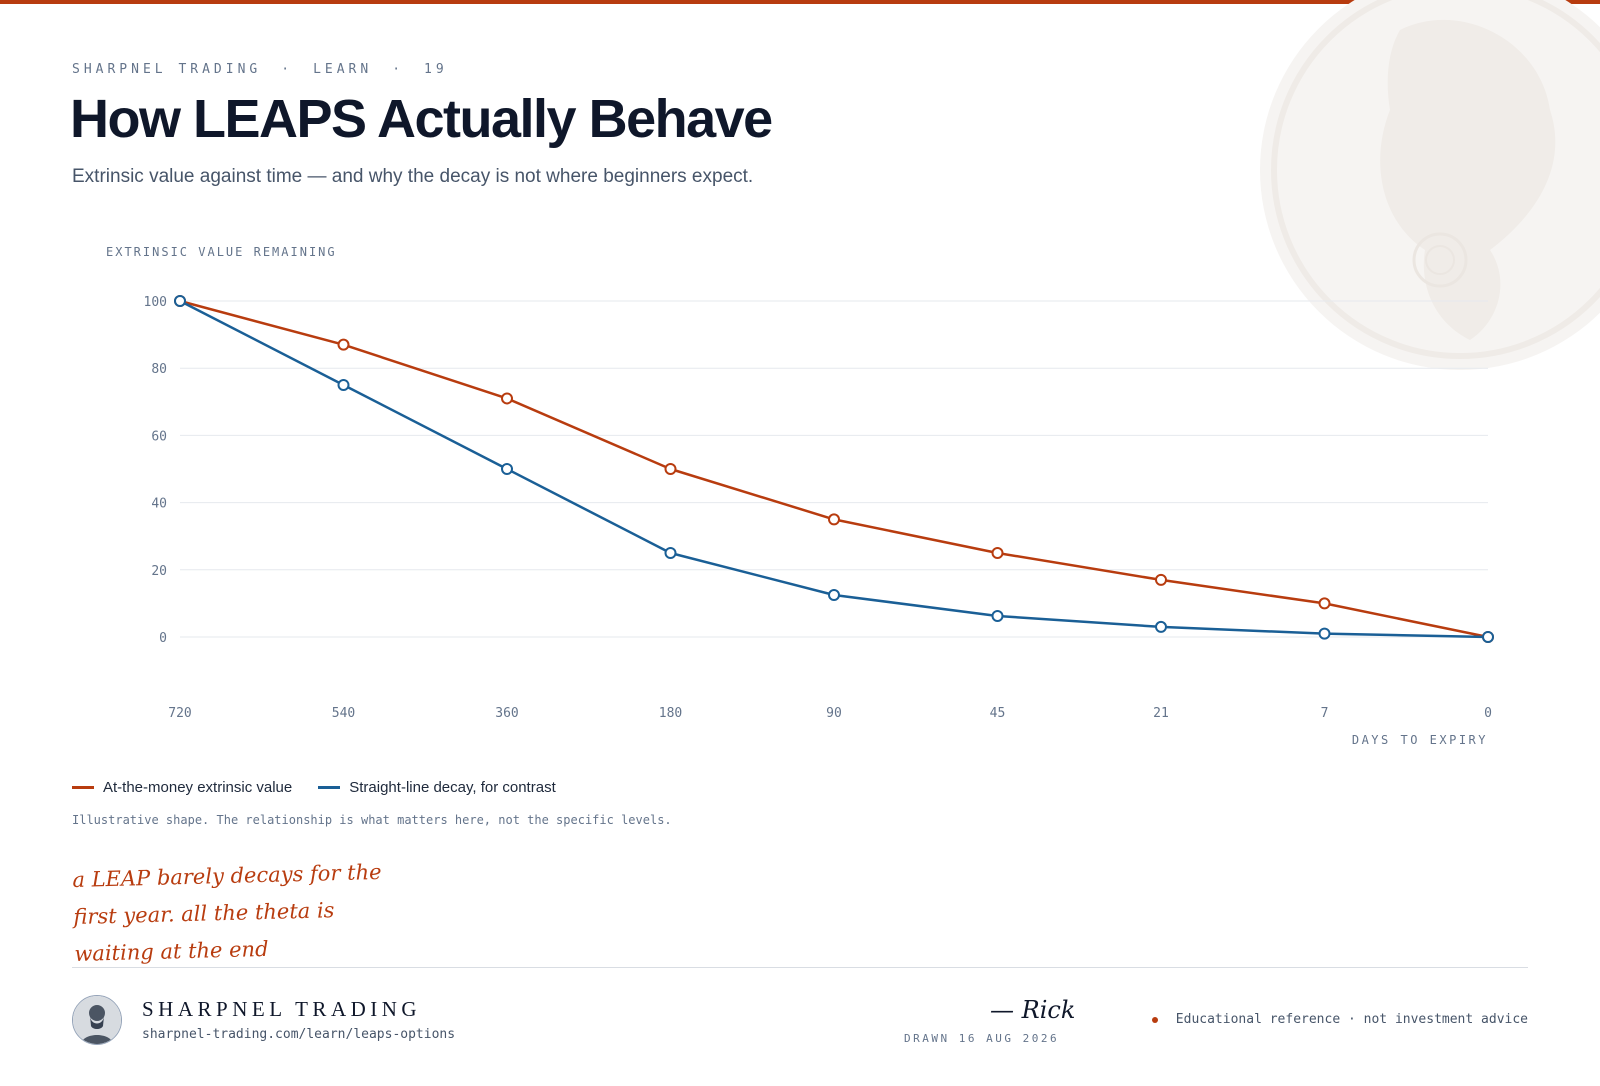 The width and height of the screenshot is (1600, 1086). What do you see at coordinates (1488, 713) in the screenshot?
I see `x-tick-label: 0` at bounding box center [1488, 713].